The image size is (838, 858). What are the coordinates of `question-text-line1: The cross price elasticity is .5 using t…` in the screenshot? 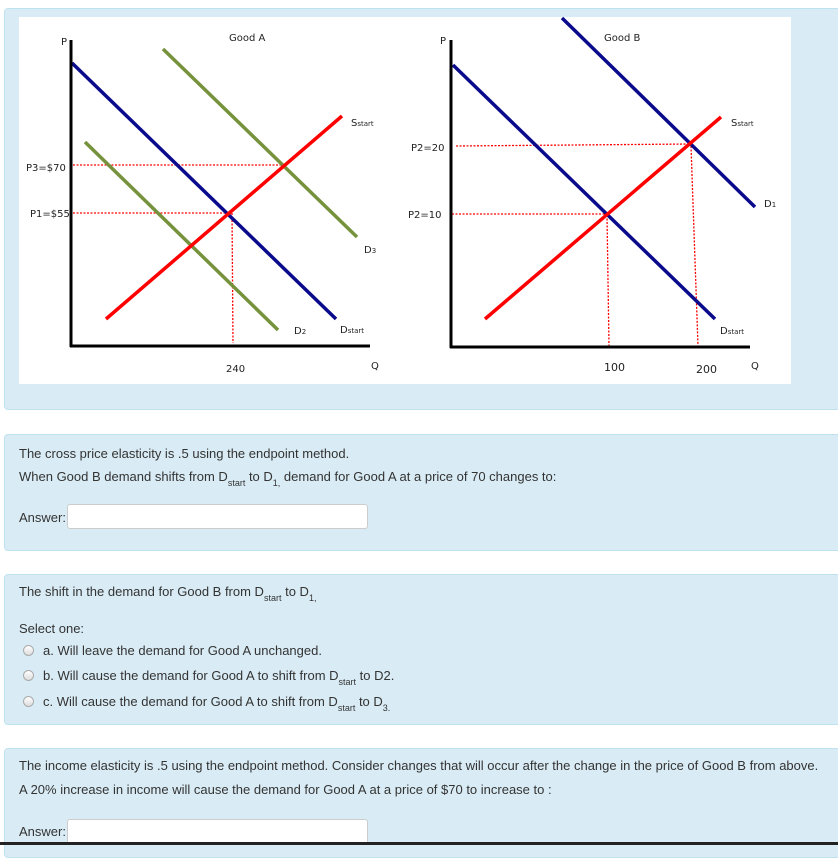 It's located at (184, 453).